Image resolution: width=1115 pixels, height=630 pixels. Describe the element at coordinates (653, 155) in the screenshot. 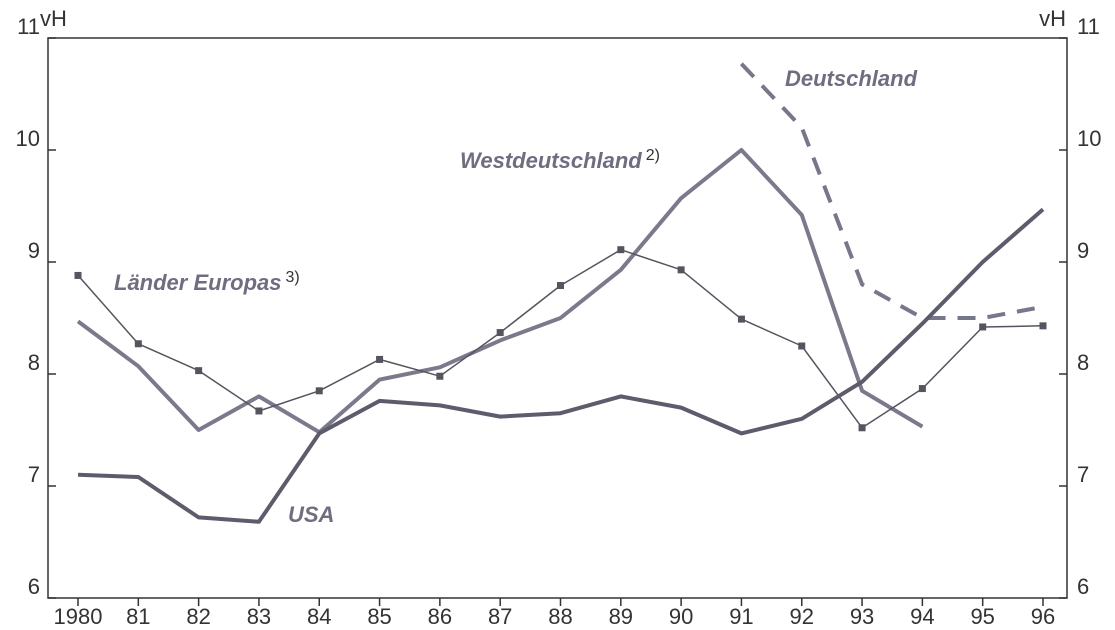

I see `series-note: 2)` at that location.